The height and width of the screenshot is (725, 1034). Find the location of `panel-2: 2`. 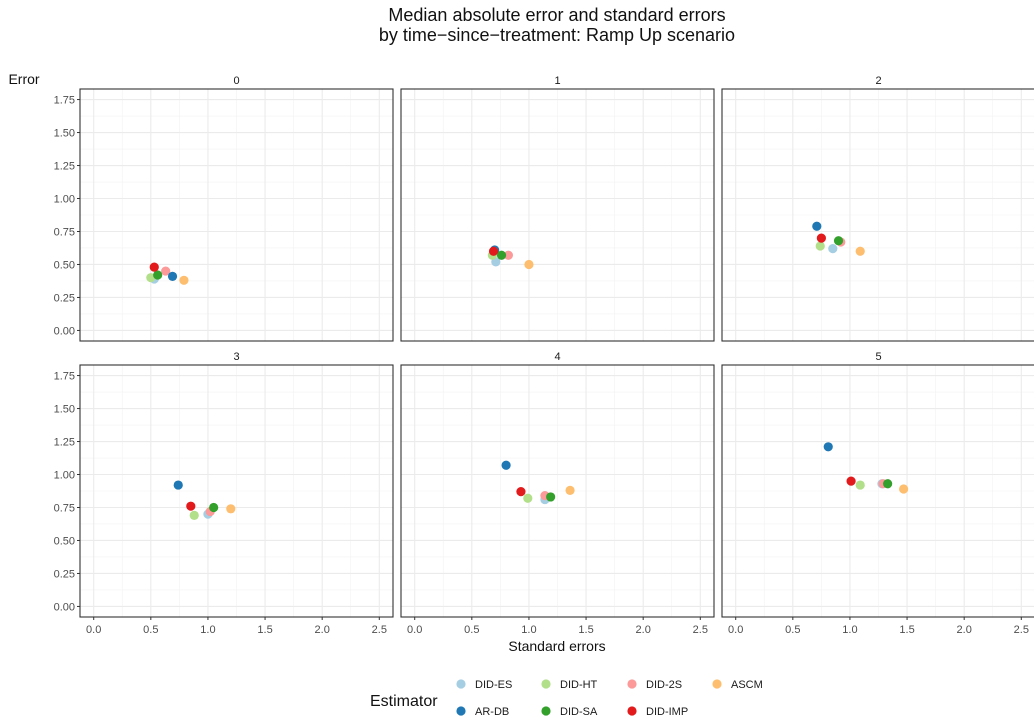

panel-2: 2 is located at coordinates (877, 208).